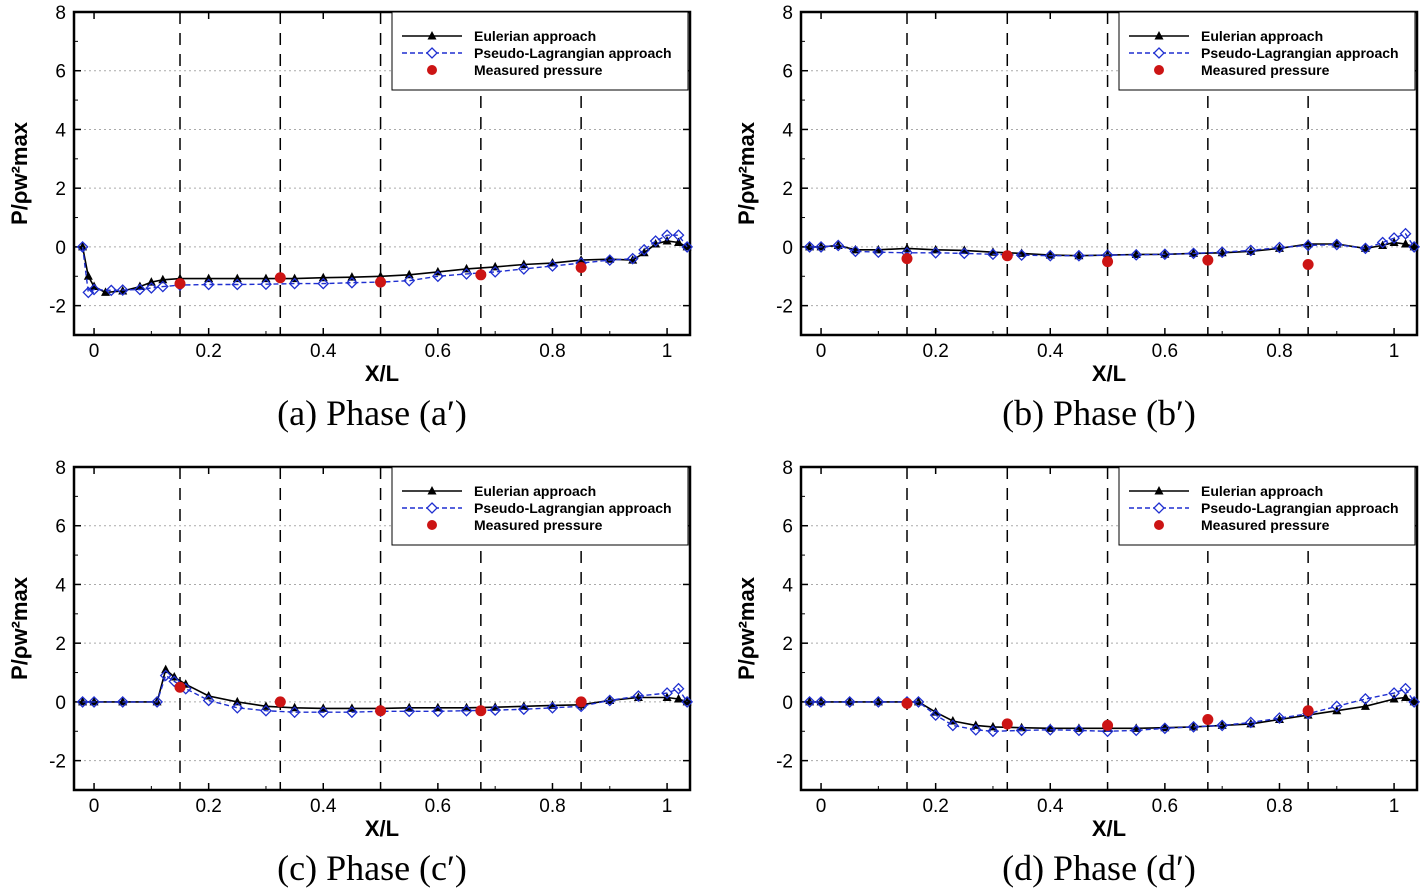  What do you see at coordinates (1109, 373) in the screenshot?
I see `x-axis-label: X/L` at bounding box center [1109, 373].